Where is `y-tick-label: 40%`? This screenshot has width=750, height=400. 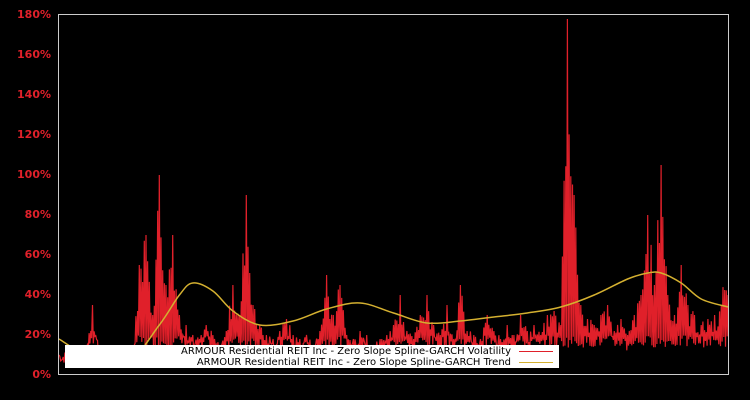
y-tick-label: 40% is located at coordinates (37, 294).